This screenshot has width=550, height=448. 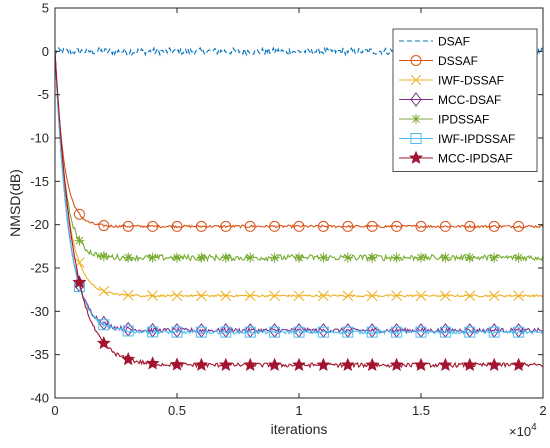 What do you see at coordinates (520, 431) in the screenshot?
I see `x-exponent-base: ×10` at bounding box center [520, 431].